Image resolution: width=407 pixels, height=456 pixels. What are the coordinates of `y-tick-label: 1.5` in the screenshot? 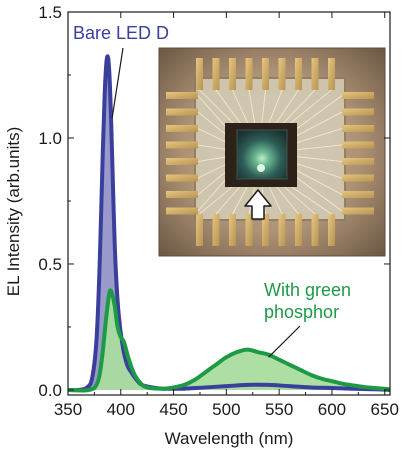 It's located at (50, 12).